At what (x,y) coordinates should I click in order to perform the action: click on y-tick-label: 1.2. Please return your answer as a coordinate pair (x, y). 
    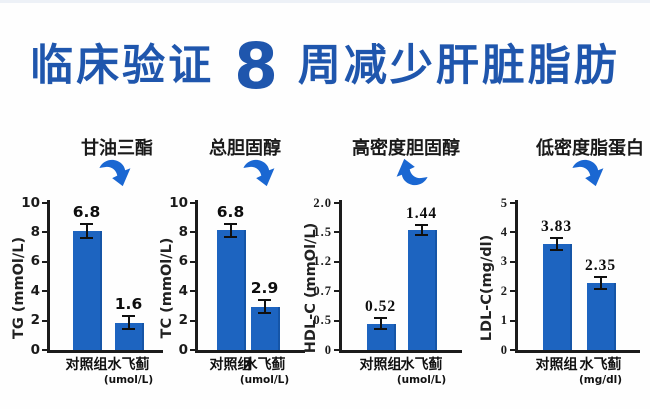
    Looking at the image, I should click on (322, 261).